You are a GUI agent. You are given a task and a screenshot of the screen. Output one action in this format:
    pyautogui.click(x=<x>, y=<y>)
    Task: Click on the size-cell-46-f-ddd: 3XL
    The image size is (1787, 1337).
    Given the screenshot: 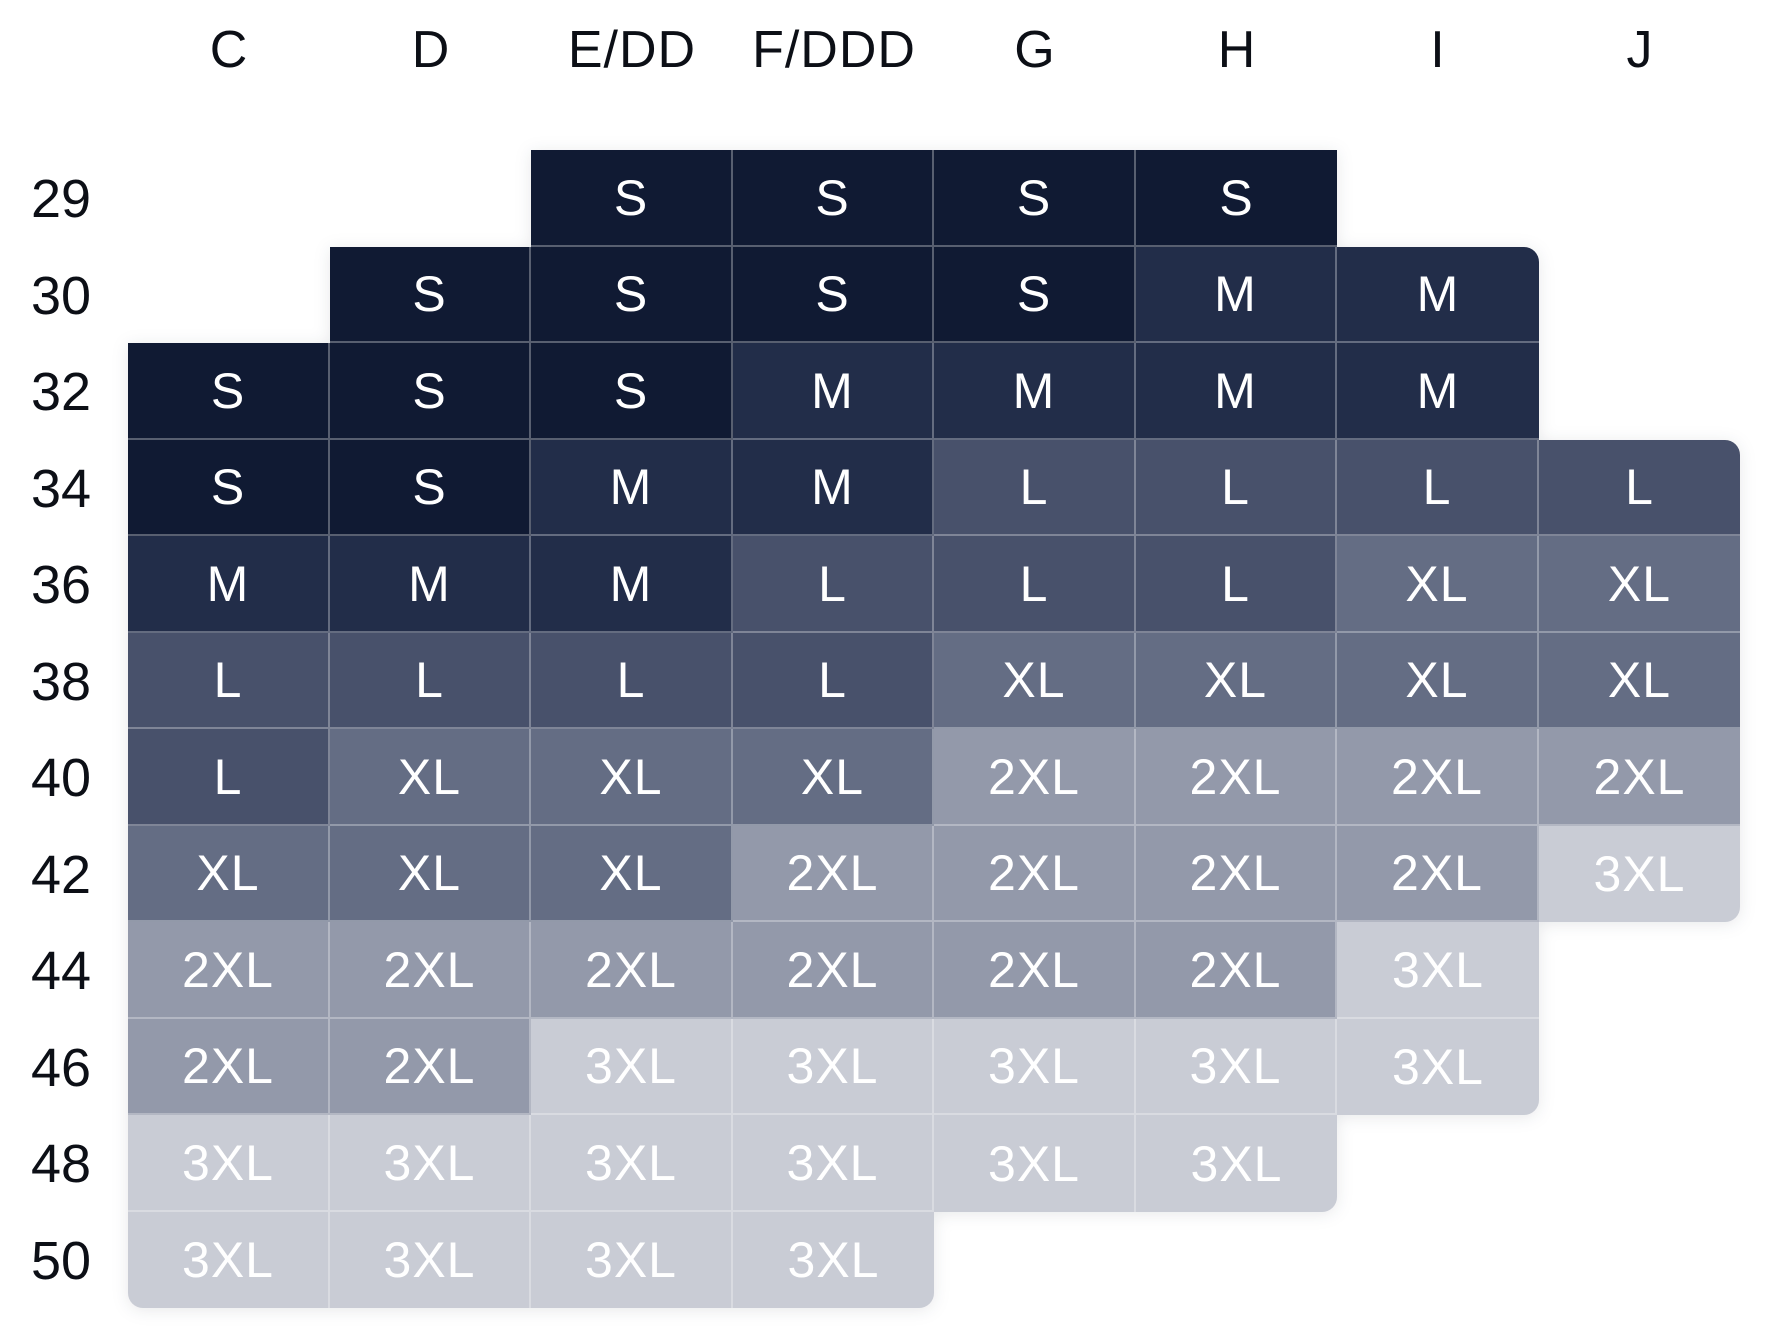 What is the action you would take?
    pyautogui.click(x=833, y=1067)
    